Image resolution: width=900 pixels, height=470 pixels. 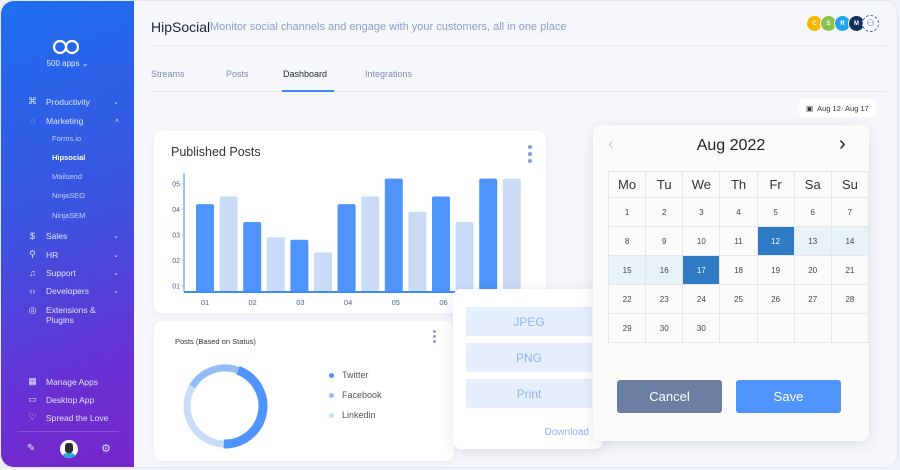 I want to click on next-month-icon: ›, so click(x=842, y=144).